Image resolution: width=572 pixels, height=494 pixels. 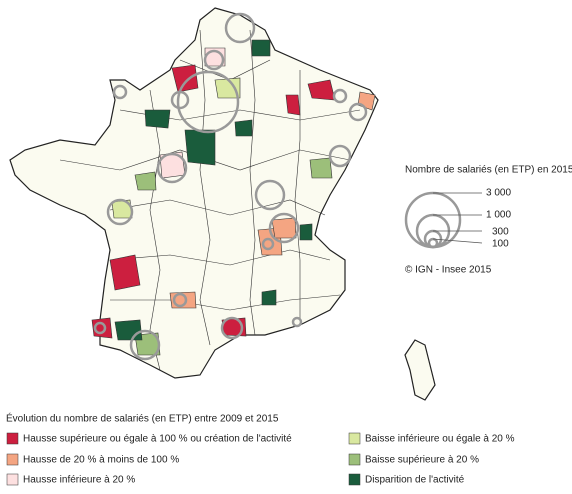 I want to click on size-legend-title: Nombre de salariés (en ETP) en 2015, so click(x=488, y=170).